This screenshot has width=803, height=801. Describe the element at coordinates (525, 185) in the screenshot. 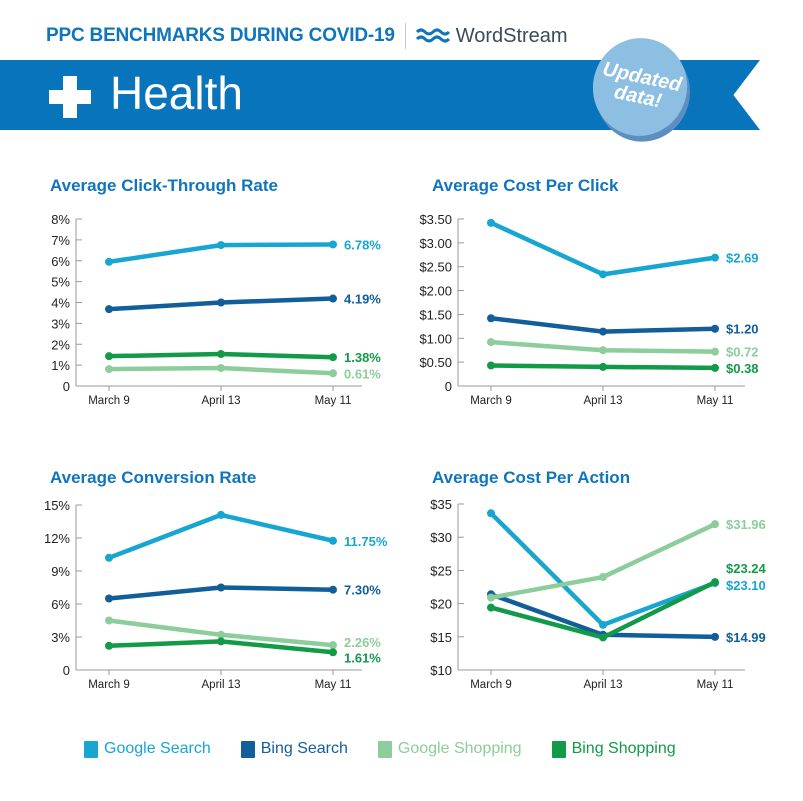

I see `cpc-chart-title: Average Cost Per Click` at that location.